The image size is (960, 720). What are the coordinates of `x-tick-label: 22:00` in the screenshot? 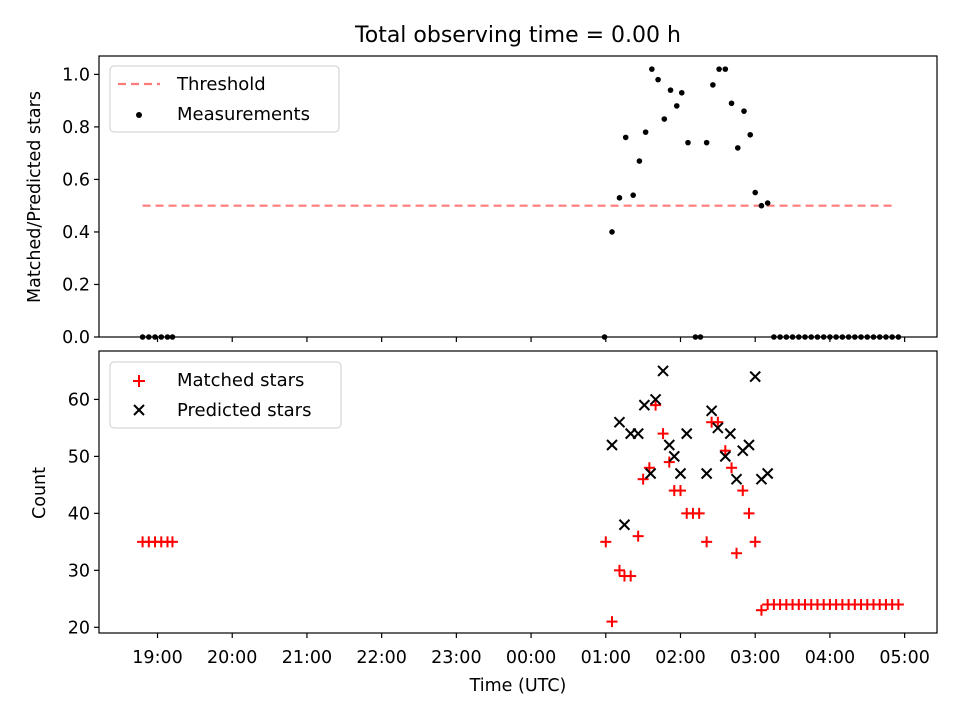 It's located at (381, 658).